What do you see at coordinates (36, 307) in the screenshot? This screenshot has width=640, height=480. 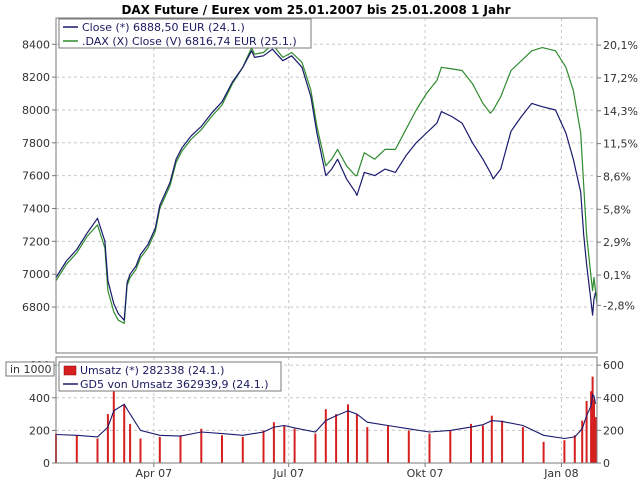 I see `price-tick-label: 6800` at bounding box center [36, 307].